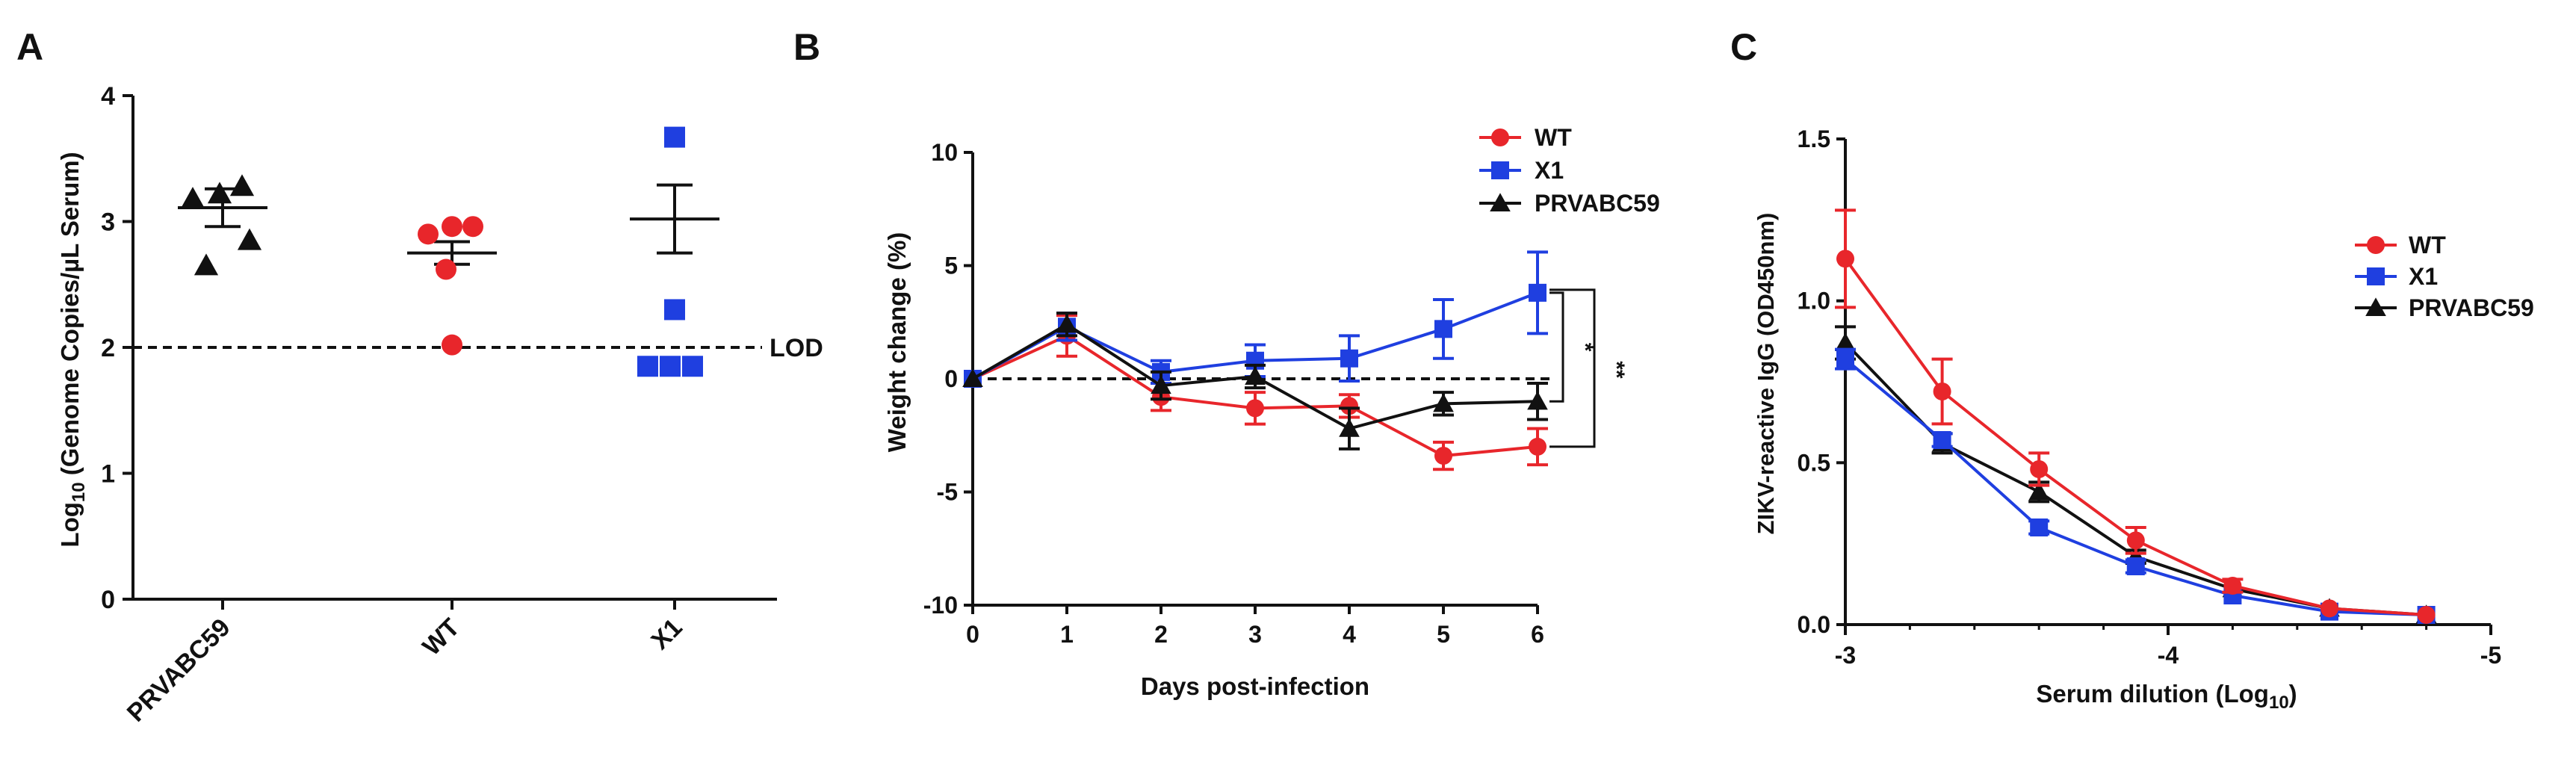 The height and width of the screenshot is (777, 2576). What do you see at coordinates (897, 342) in the screenshot?
I see `panel-b-y-axis-title: Weight change (%)` at bounding box center [897, 342].